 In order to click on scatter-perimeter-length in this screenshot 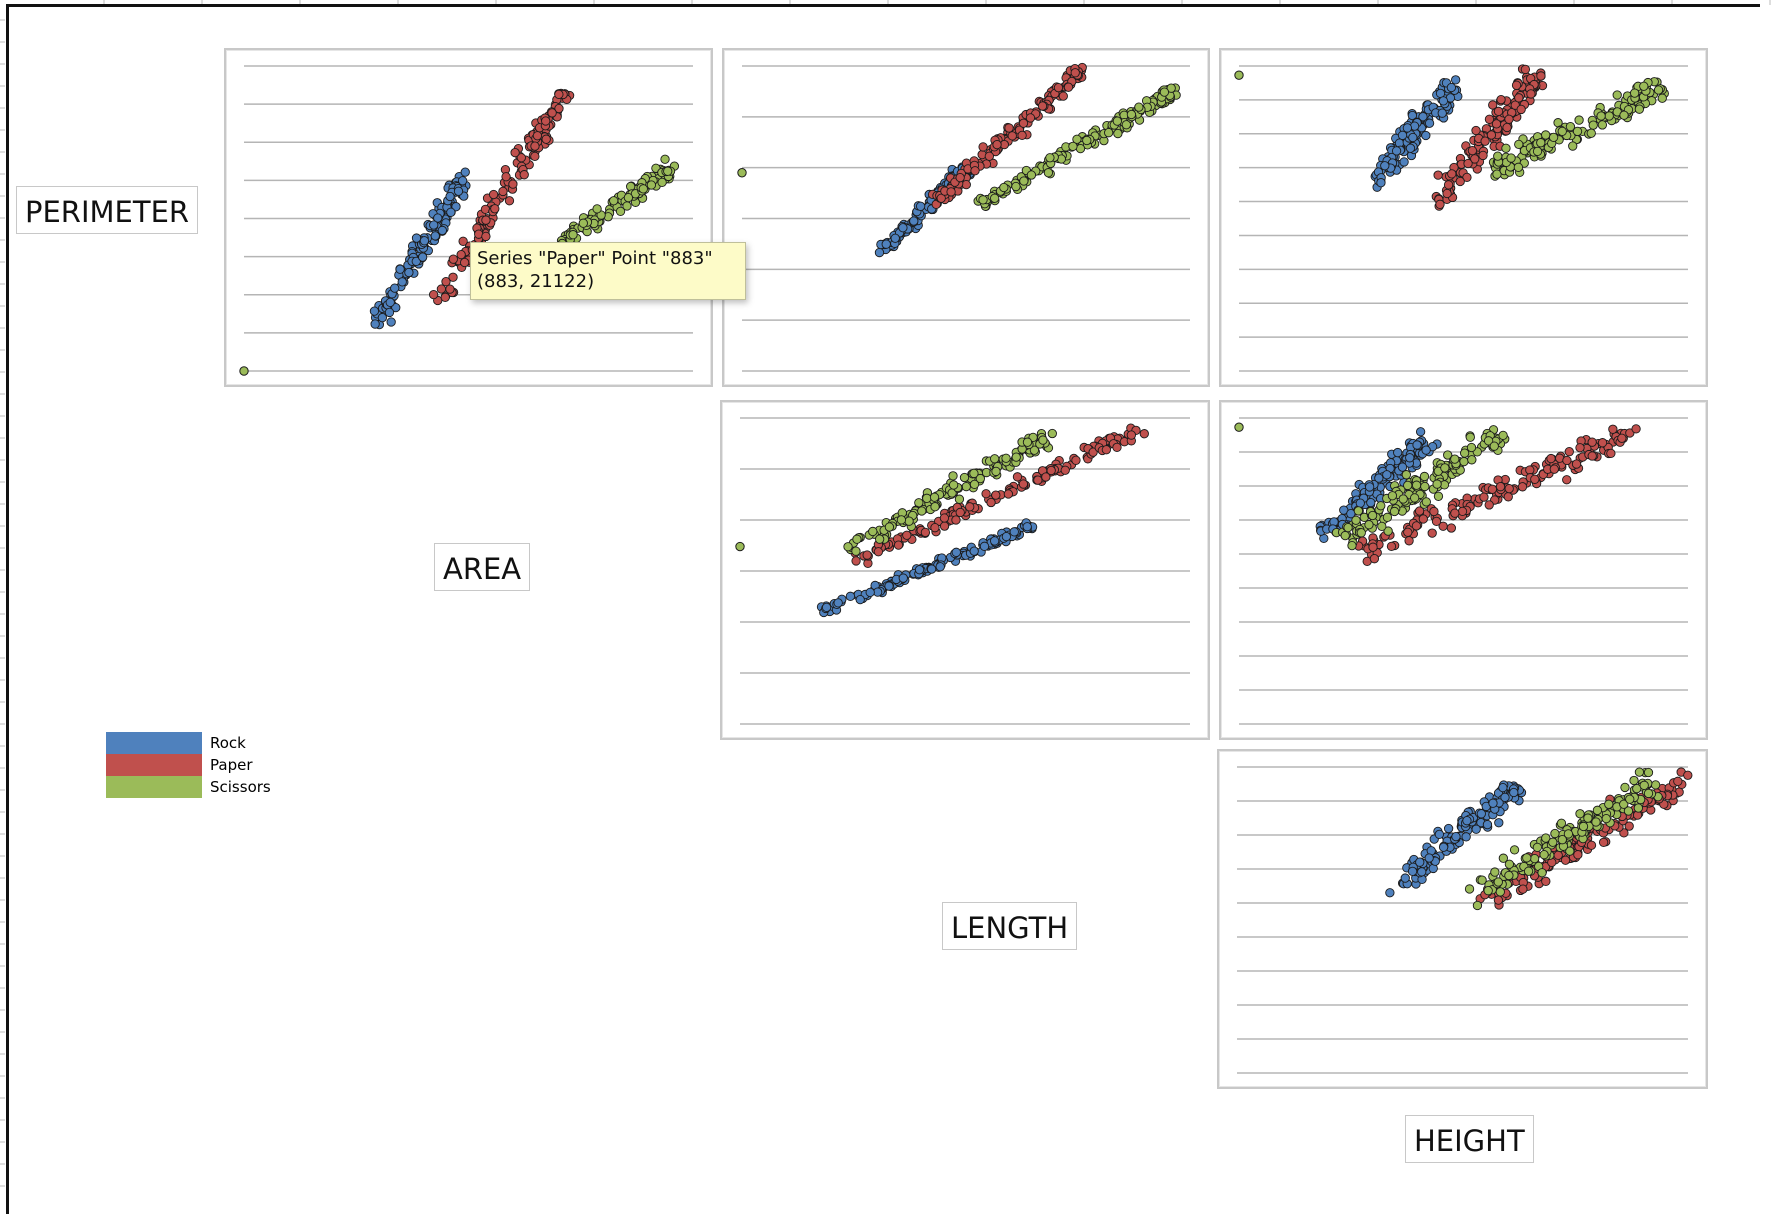, I will do `click(966, 217)`.